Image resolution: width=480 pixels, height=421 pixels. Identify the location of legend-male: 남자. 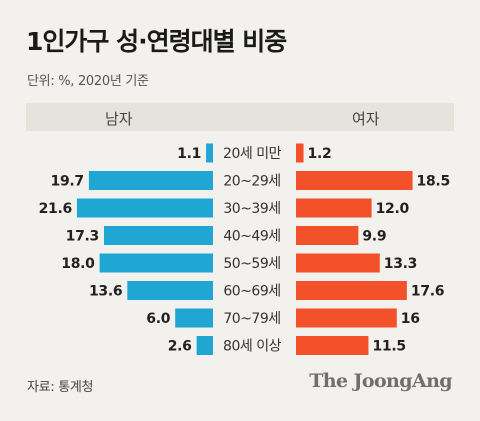
(119, 119).